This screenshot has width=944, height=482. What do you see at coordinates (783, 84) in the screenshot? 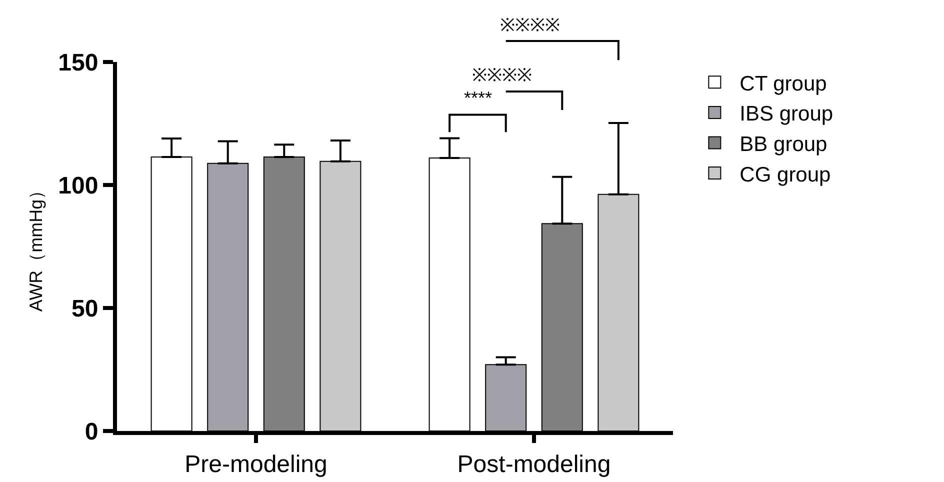
I see `legend-label: CT group` at bounding box center [783, 84].